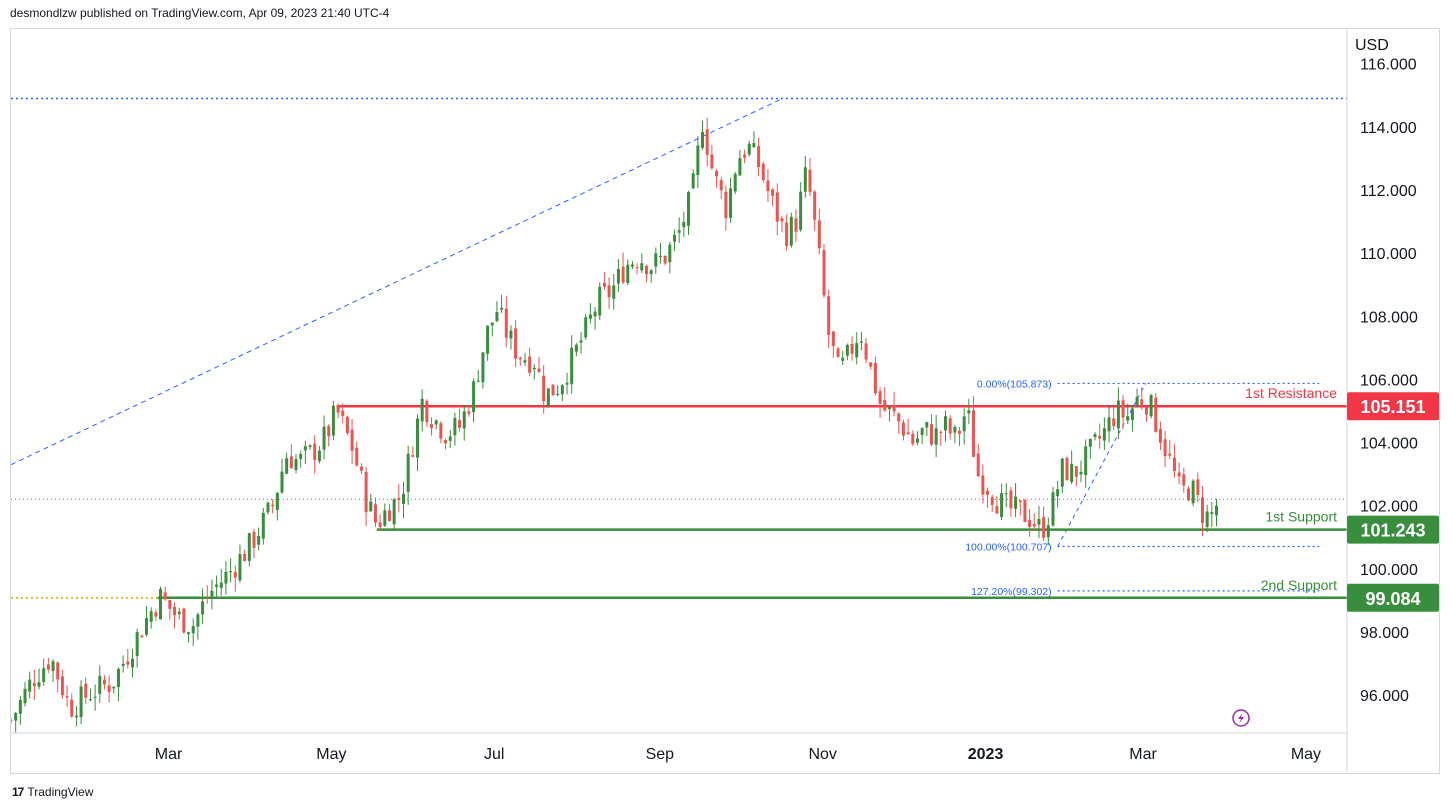  I want to click on level-label: 1st Resistance, so click(1291, 393).